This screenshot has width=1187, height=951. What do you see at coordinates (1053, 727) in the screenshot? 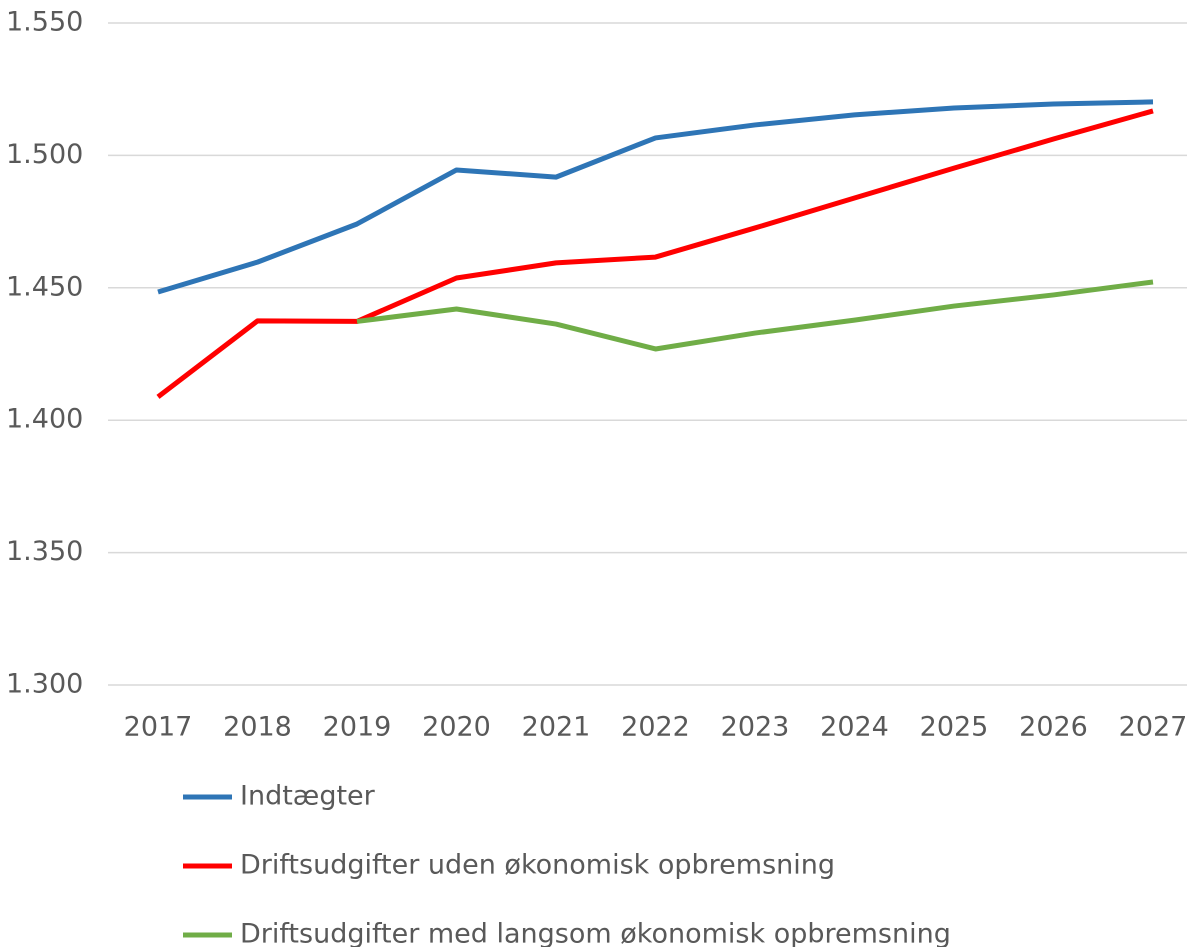
I see `x-tick-label: 2026` at bounding box center [1053, 727].